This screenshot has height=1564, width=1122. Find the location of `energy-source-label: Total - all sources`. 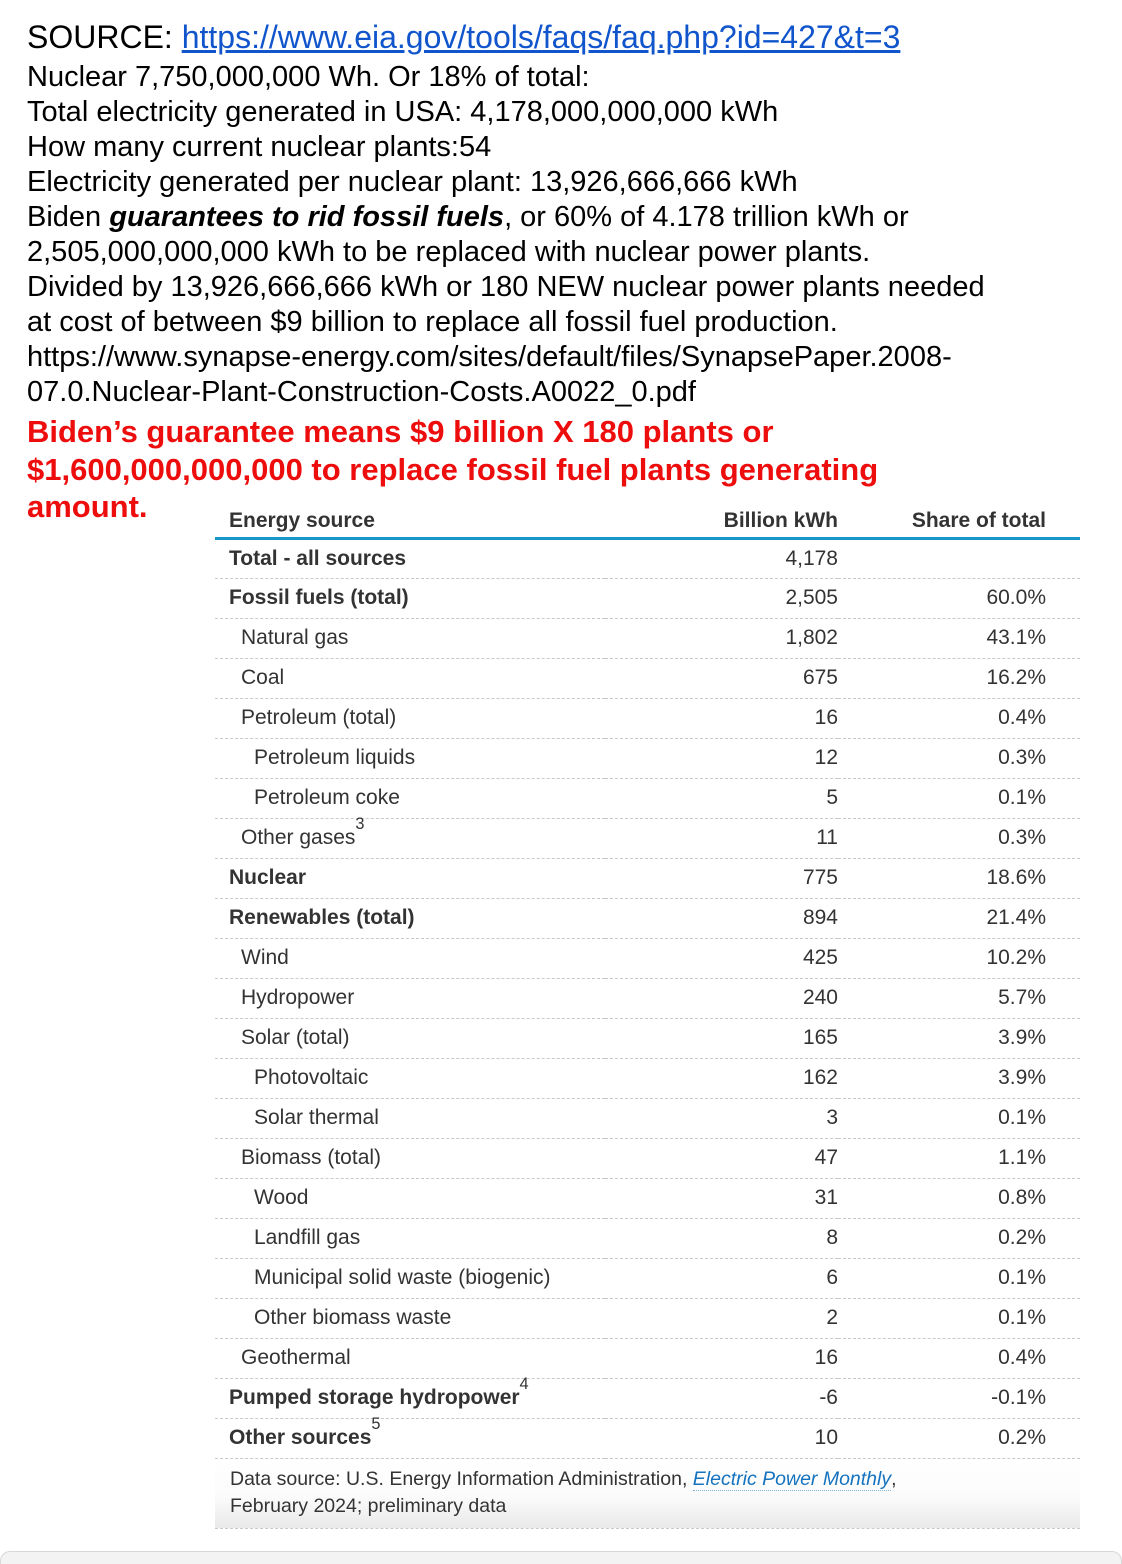

energy-source-label: Total - all sources is located at coordinates (317, 558).